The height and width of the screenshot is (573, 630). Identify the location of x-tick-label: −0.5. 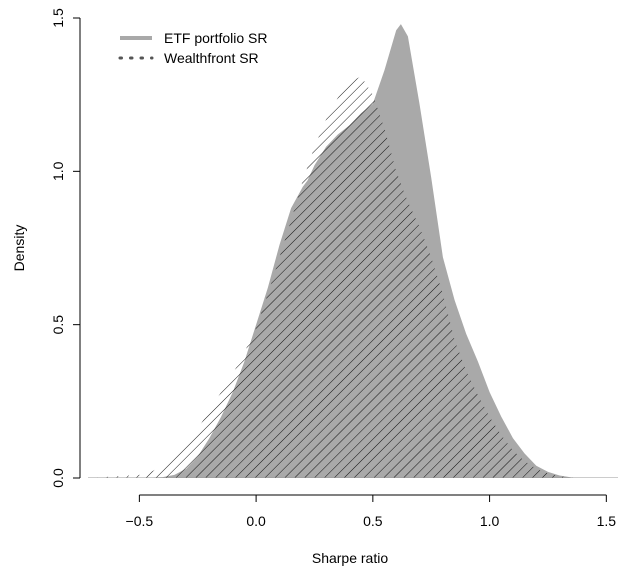
(140, 521).